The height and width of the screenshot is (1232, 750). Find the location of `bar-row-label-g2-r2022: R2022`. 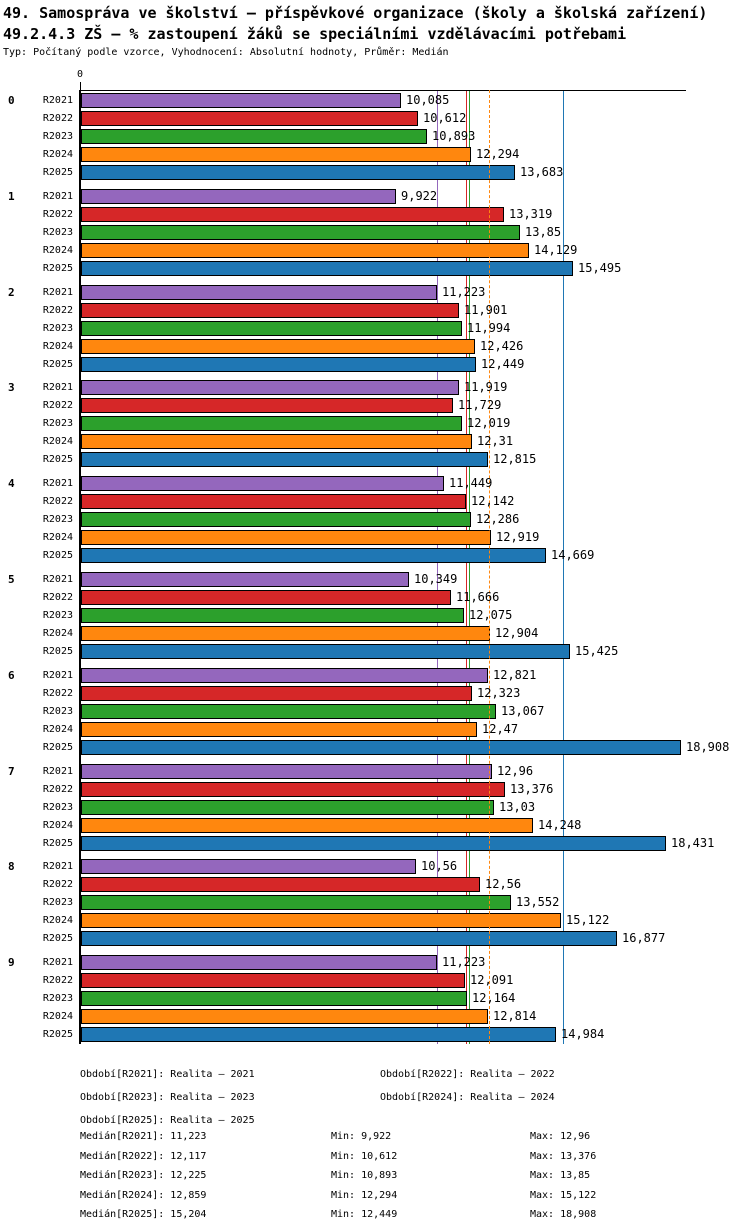

bar-row-label-g2-r2022: R2022 is located at coordinates (57, 310).